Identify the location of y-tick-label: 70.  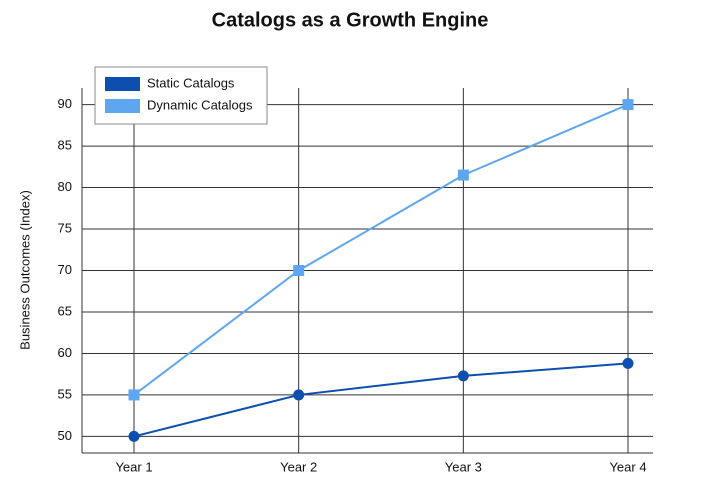
(65, 269).